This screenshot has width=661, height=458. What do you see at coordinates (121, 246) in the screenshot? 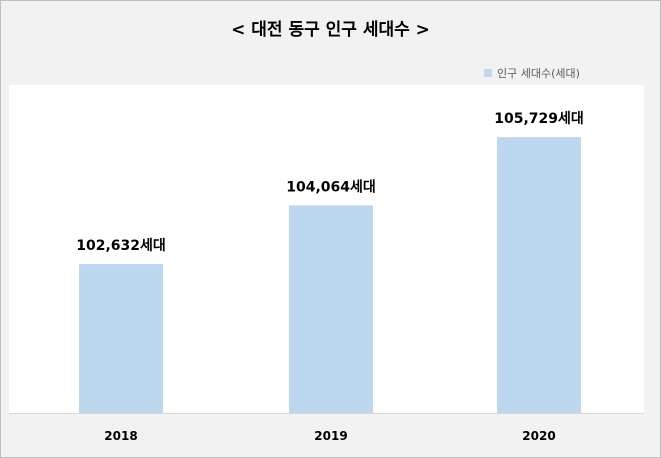
I see `data-label-2018: 102,632세대` at bounding box center [121, 246].